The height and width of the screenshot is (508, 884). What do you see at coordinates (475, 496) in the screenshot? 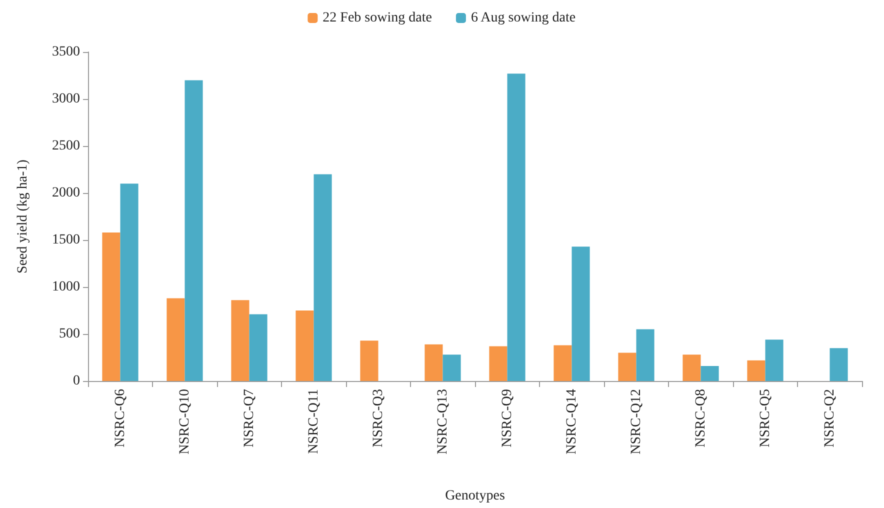
I see `x-axis-title: Genotypes` at bounding box center [475, 496].